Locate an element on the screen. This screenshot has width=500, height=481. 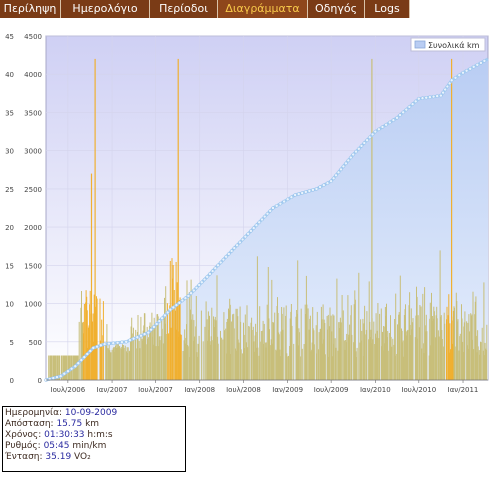
info-label: Απόσταση: is located at coordinates (31, 424).